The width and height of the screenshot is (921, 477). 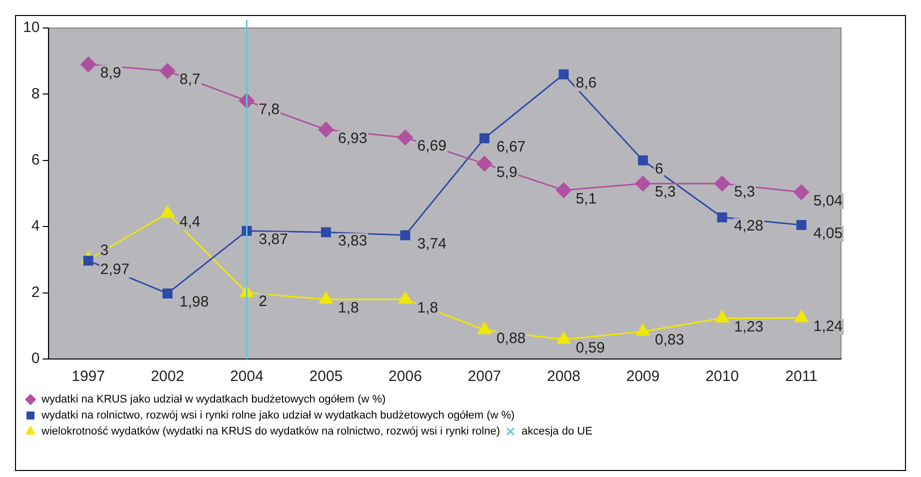 I want to click on data-label: 4,28, so click(x=749, y=225).